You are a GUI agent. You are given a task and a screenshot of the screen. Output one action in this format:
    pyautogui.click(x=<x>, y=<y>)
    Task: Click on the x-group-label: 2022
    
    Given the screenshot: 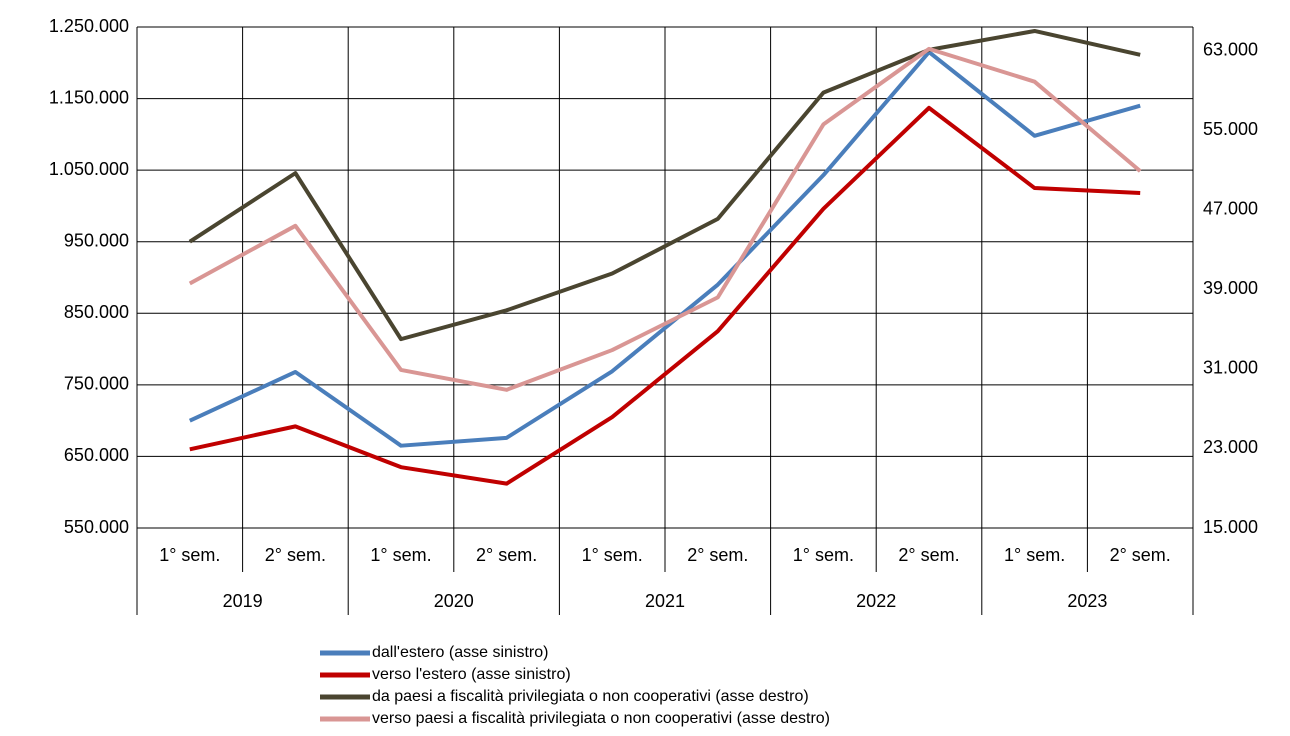 What is the action you would take?
    pyautogui.click(x=876, y=601)
    